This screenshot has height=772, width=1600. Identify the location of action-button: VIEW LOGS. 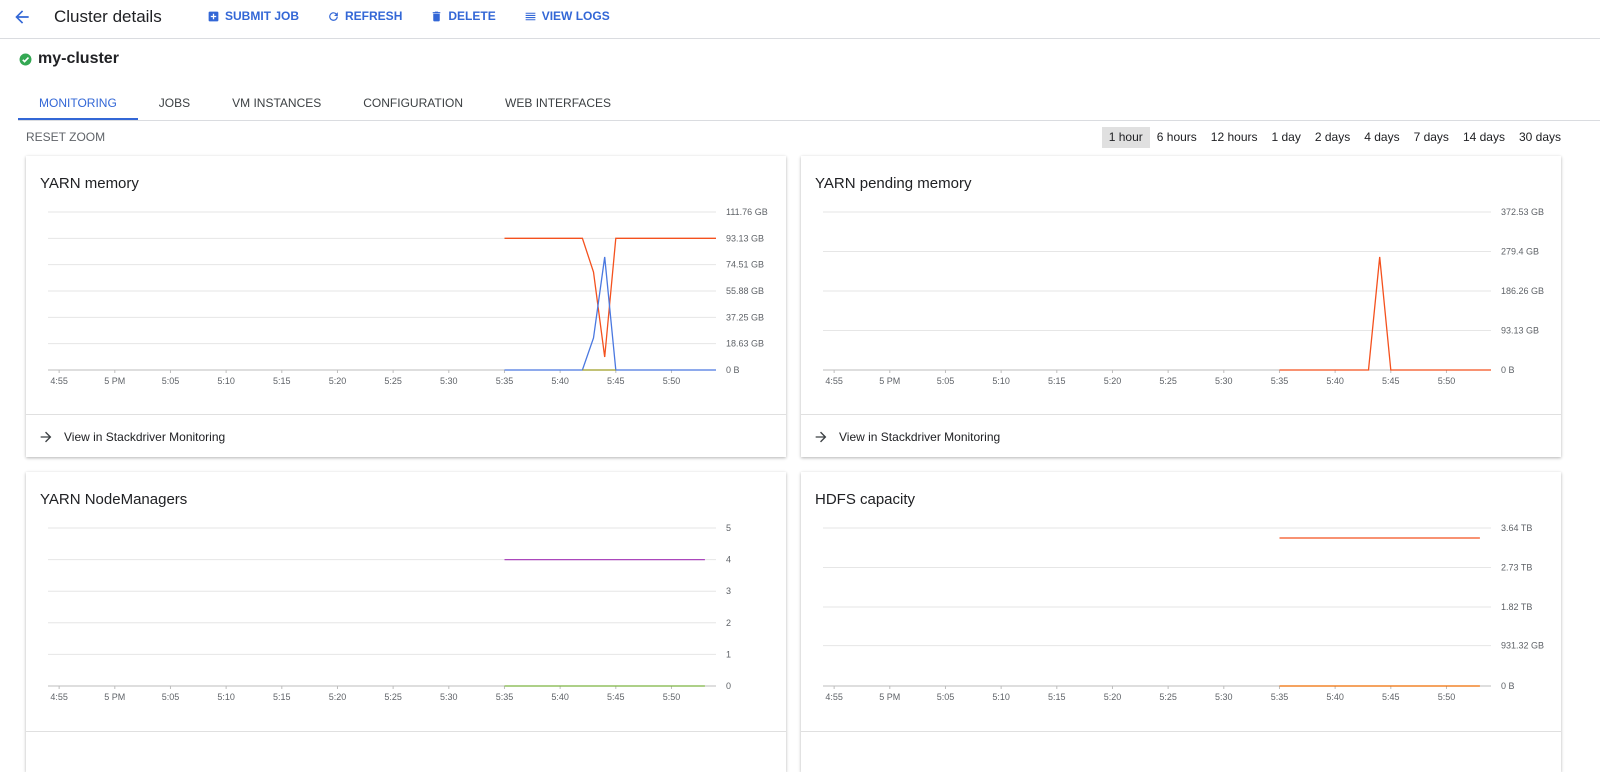
(567, 16).